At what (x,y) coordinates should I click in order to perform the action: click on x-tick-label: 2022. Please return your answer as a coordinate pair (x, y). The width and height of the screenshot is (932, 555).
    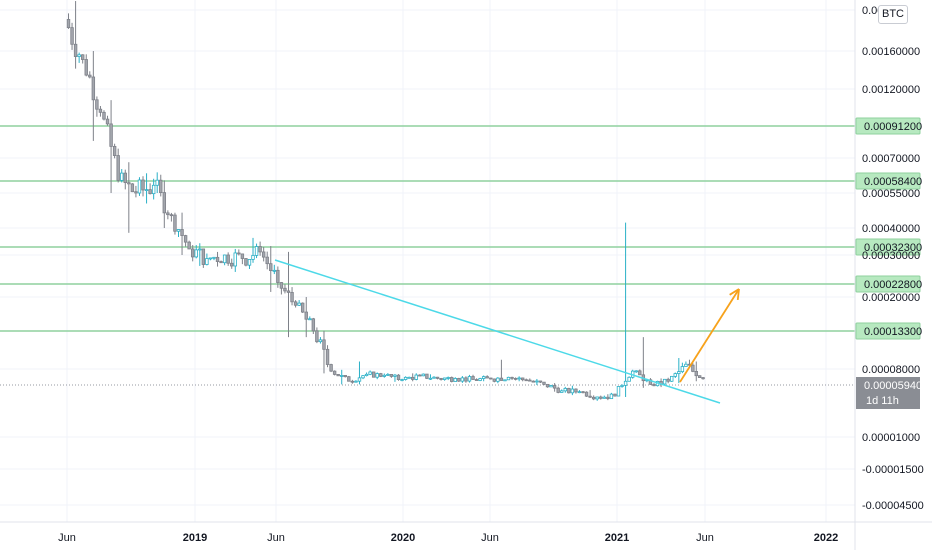
    Looking at the image, I should click on (826, 538).